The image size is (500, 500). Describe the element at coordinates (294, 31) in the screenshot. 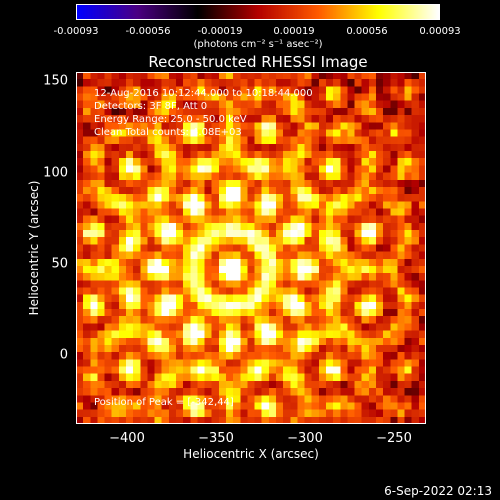

I see `colorbar-tick: 0.00019` at that location.